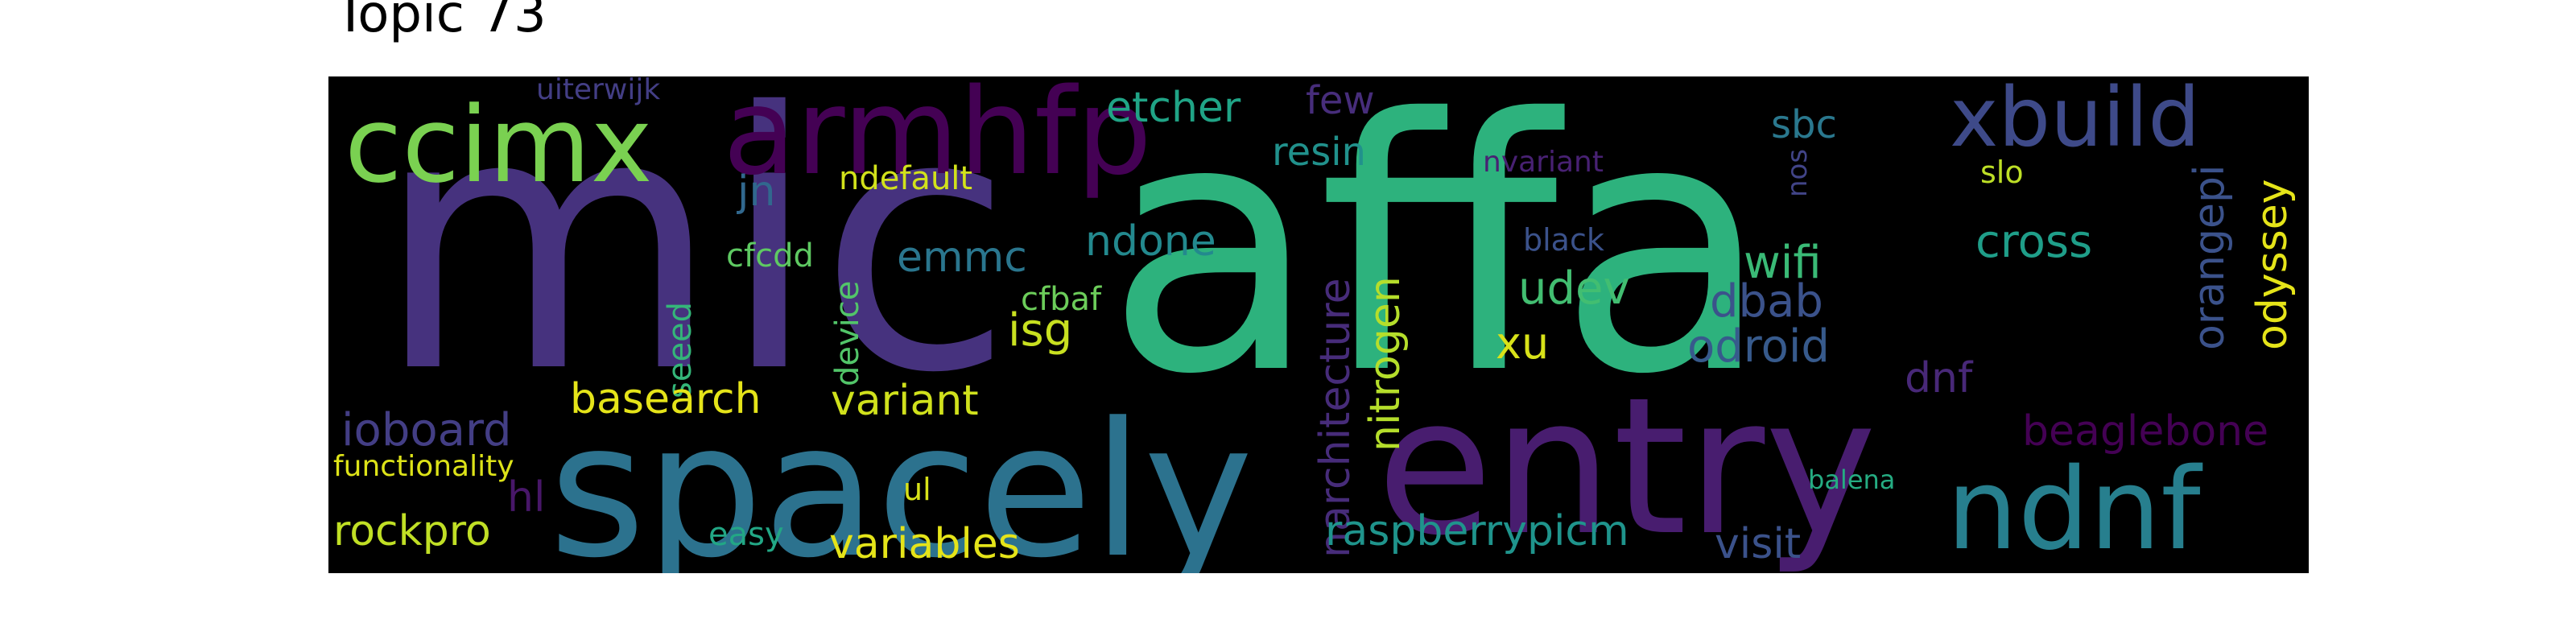 The width and height of the screenshot is (2576, 644). Describe the element at coordinates (746, 534) in the screenshot. I see `word-easy: easy` at that location.